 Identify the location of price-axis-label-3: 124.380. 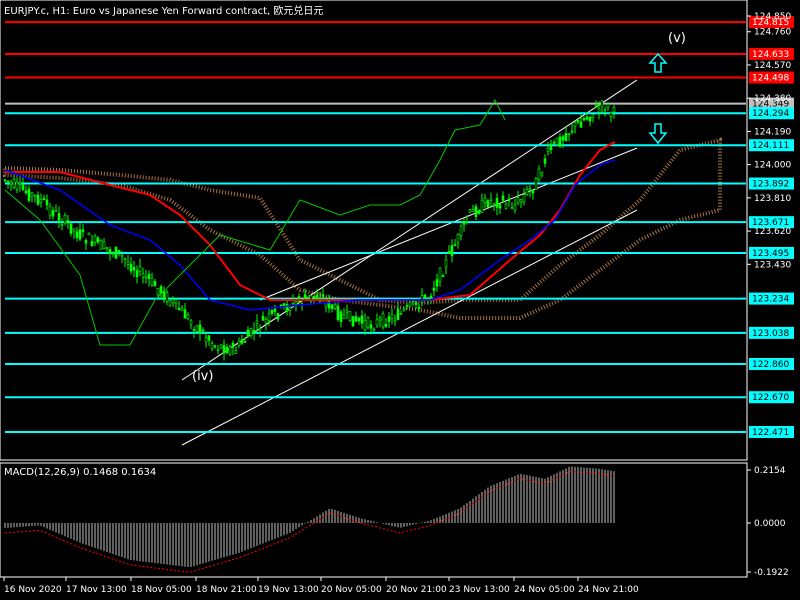
(772, 99).